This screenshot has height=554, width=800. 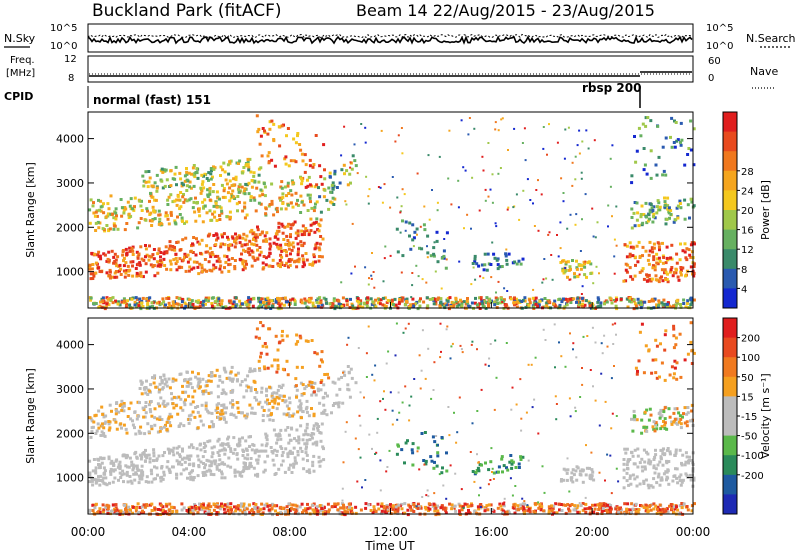 I want to click on nsky-tick-top: 10^5, so click(x=63, y=28).